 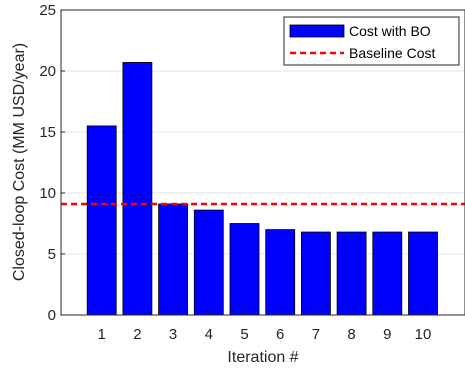 I want to click on legend-swatch-bars, so click(x=317, y=31).